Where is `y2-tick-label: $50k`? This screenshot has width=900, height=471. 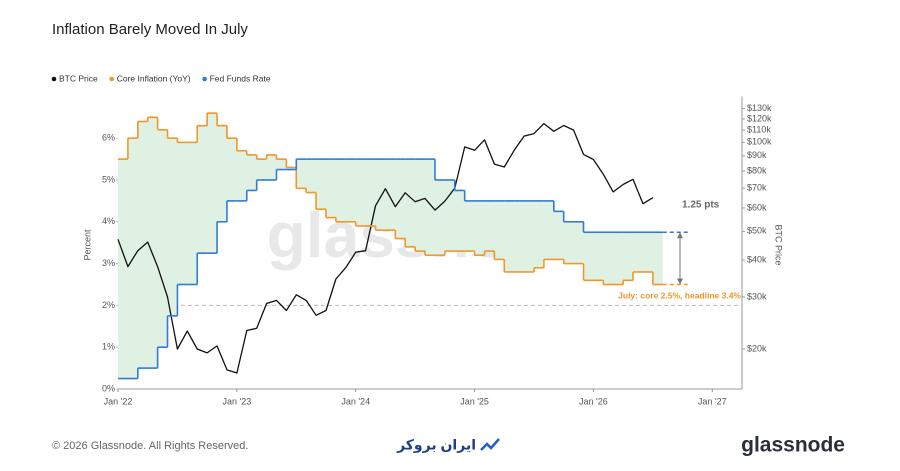 y2-tick-label: $50k is located at coordinates (757, 231).